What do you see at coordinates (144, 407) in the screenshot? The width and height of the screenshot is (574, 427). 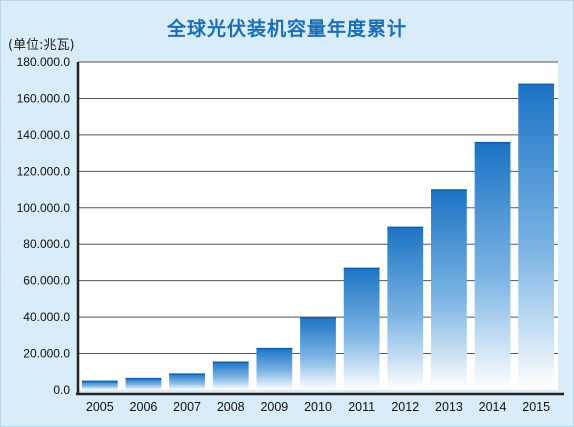 I see `x-tick-label: 2006` at bounding box center [144, 407].